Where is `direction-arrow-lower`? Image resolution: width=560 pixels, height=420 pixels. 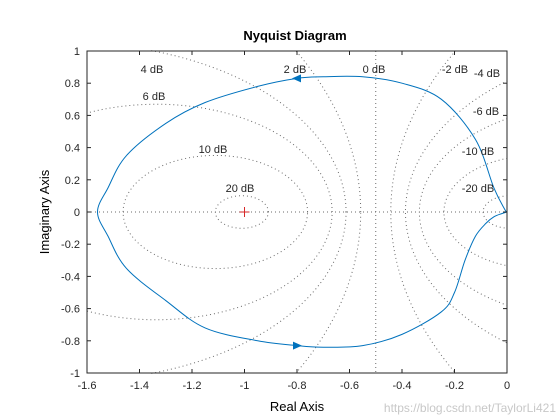
direction-arrow-lower is located at coordinates (297, 345).